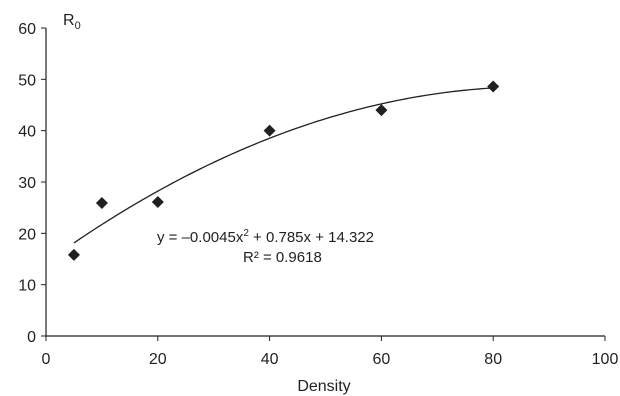 This screenshot has width=620, height=396. I want to click on y-tick-label: 30, so click(27, 183).